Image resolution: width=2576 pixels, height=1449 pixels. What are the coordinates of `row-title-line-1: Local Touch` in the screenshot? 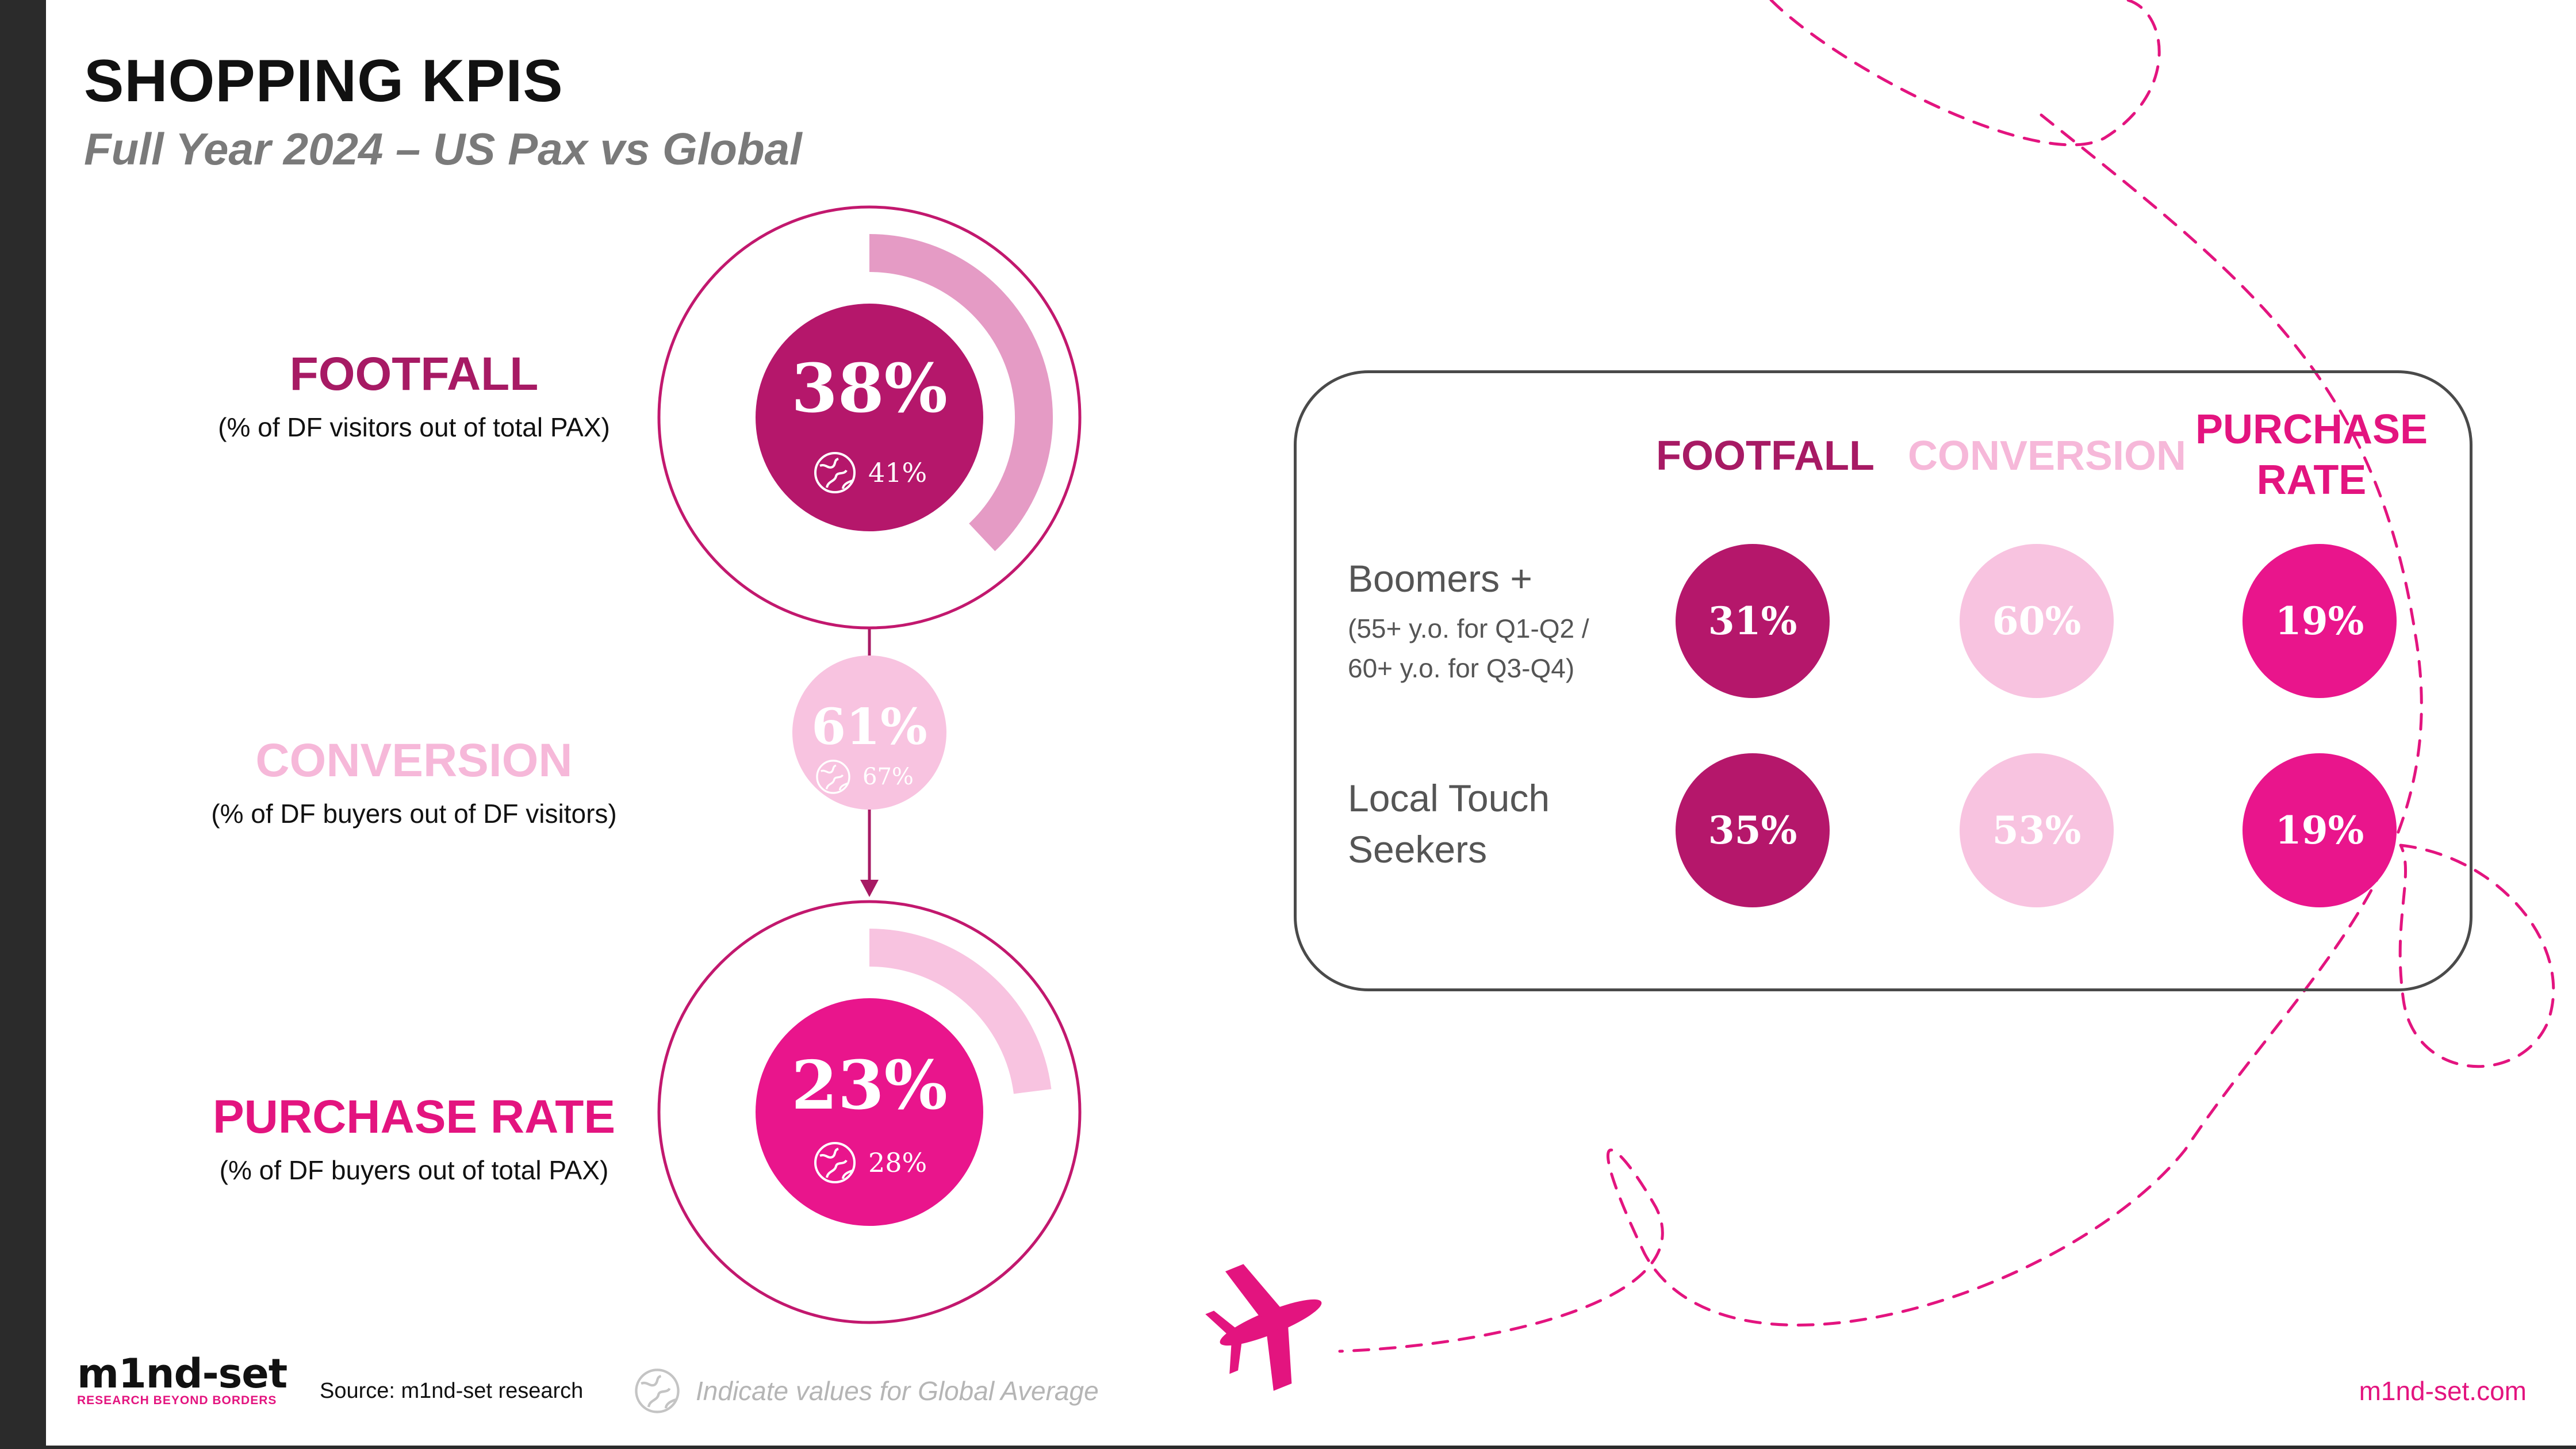 It's located at (1449, 798).